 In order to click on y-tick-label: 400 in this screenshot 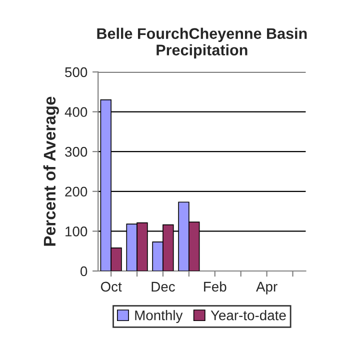, I will do `click(76, 112)`.